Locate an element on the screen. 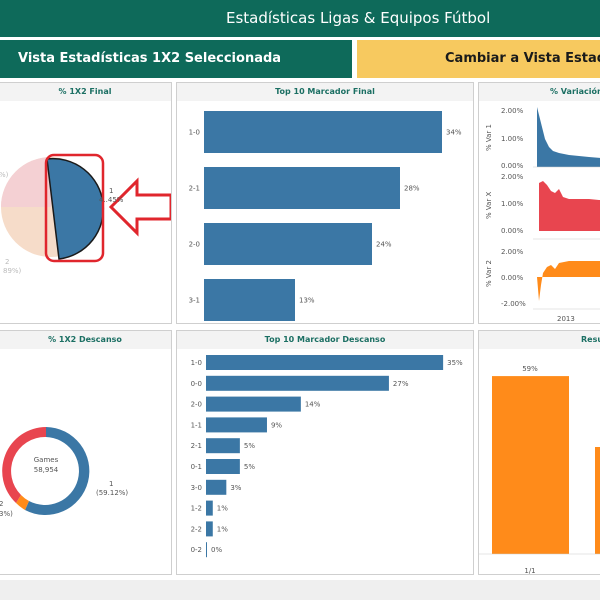 This screenshot has width=600, height=600. footer-strip is located at coordinates (300, 590).